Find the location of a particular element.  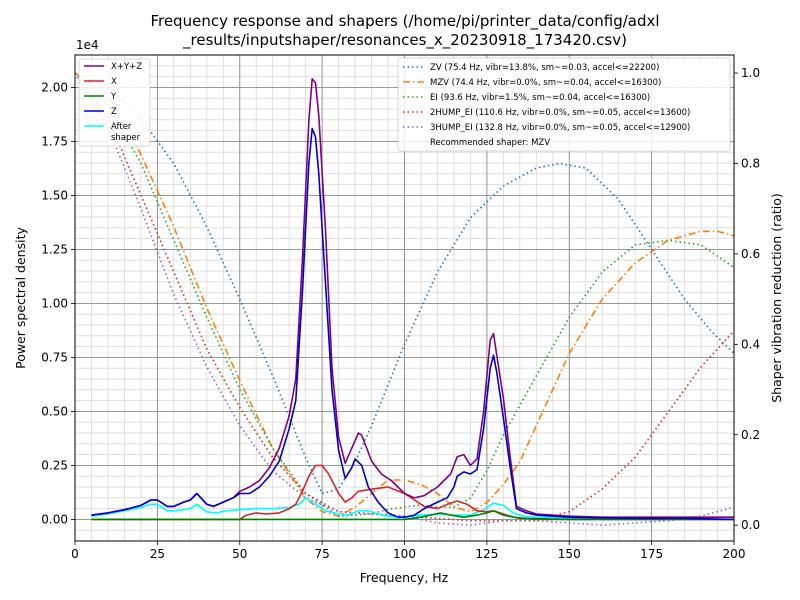

y2-tick-label: 0.4 is located at coordinates (750, 344).